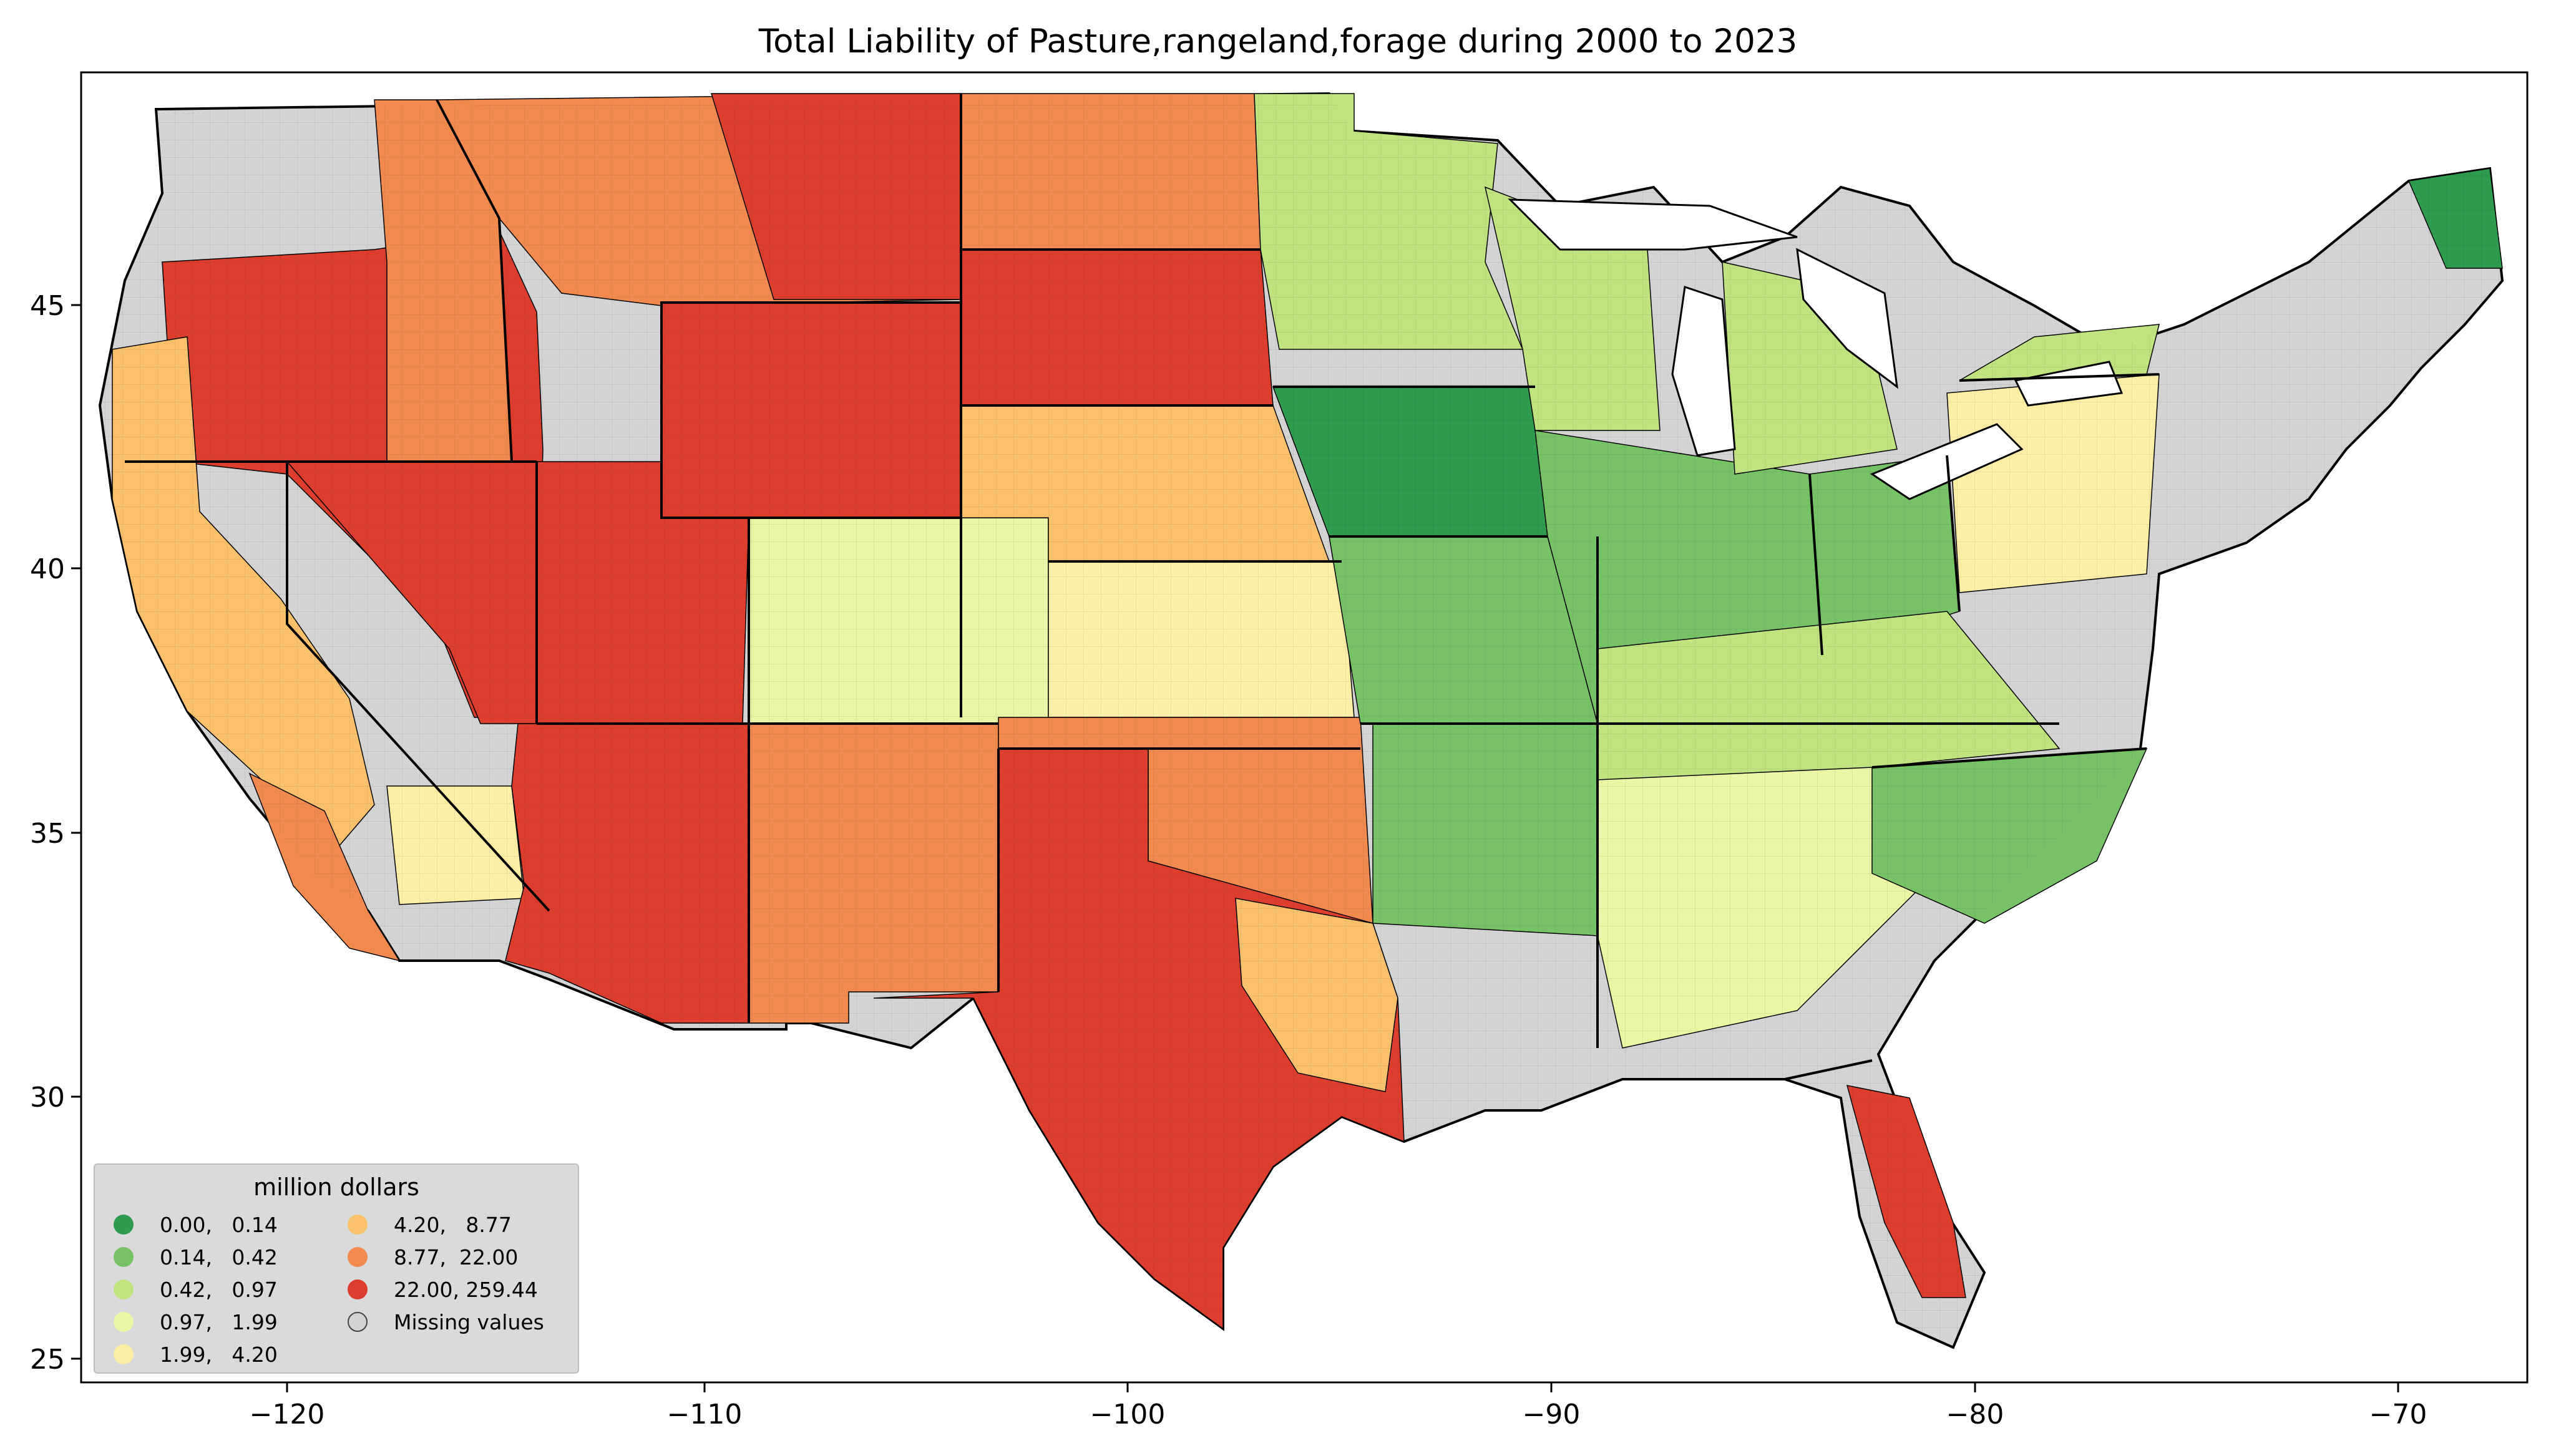 Image resolution: width=2556 pixels, height=1456 pixels. What do you see at coordinates (2398, 1414) in the screenshot?
I see `x-tick-label: −70` at bounding box center [2398, 1414].